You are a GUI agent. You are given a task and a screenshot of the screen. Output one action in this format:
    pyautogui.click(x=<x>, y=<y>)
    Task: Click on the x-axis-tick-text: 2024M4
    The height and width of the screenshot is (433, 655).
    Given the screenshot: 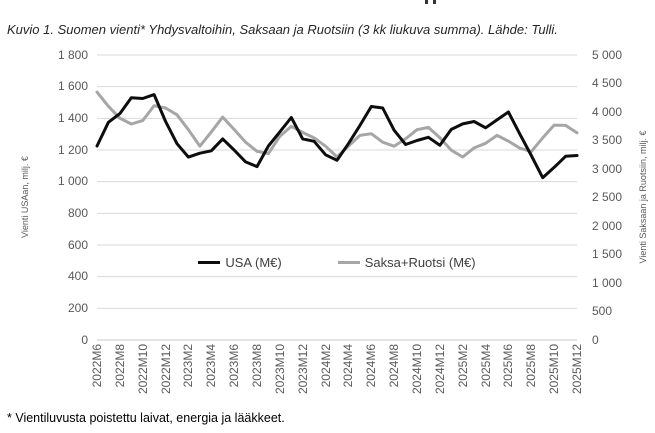 What is the action you would take?
    pyautogui.click(x=348, y=366)
    